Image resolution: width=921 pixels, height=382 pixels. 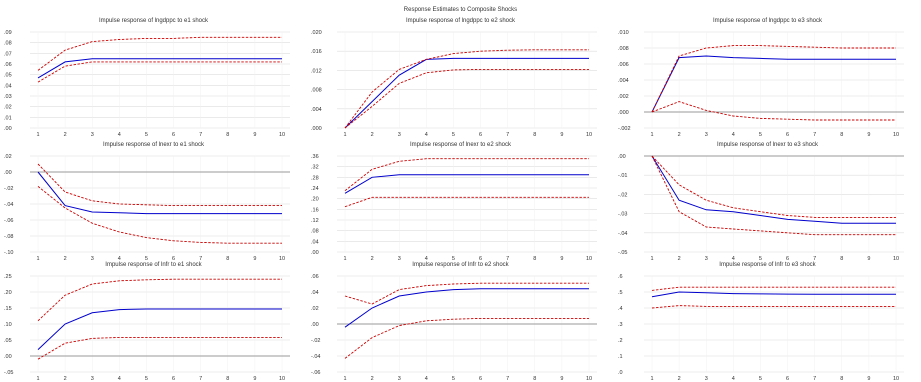 I want to click on y-tick-label: .36, so click(x=315, y=157).